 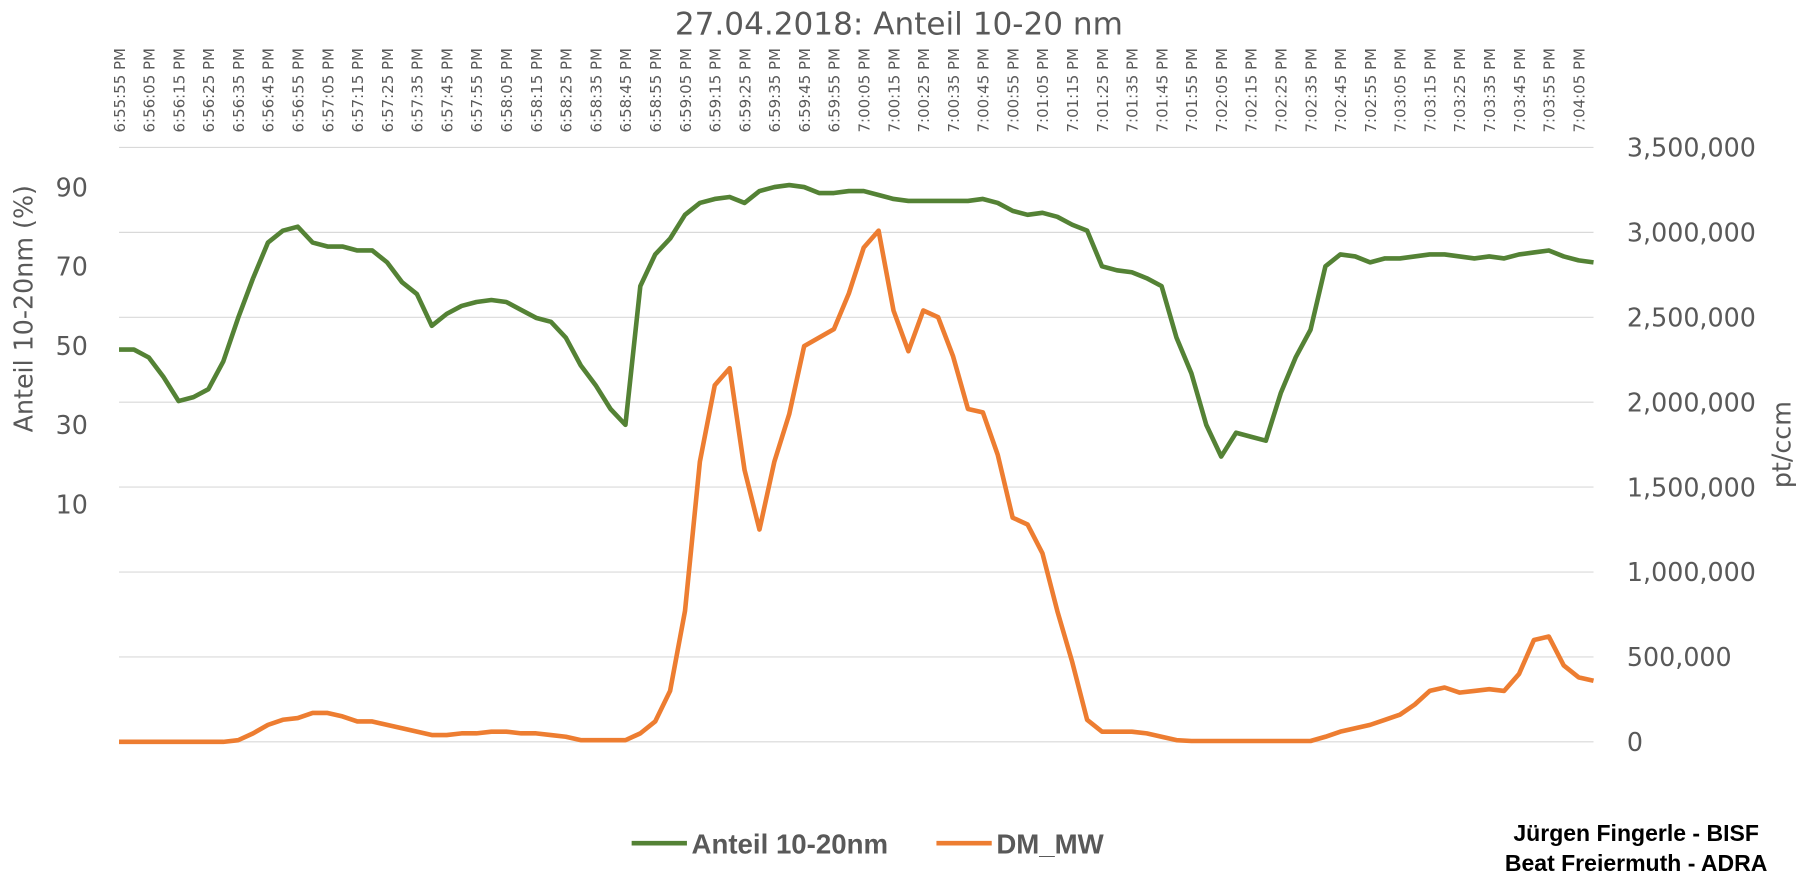 I want to click on x-tick-label: 6:56:45 PM, so click(x=269, y=90).